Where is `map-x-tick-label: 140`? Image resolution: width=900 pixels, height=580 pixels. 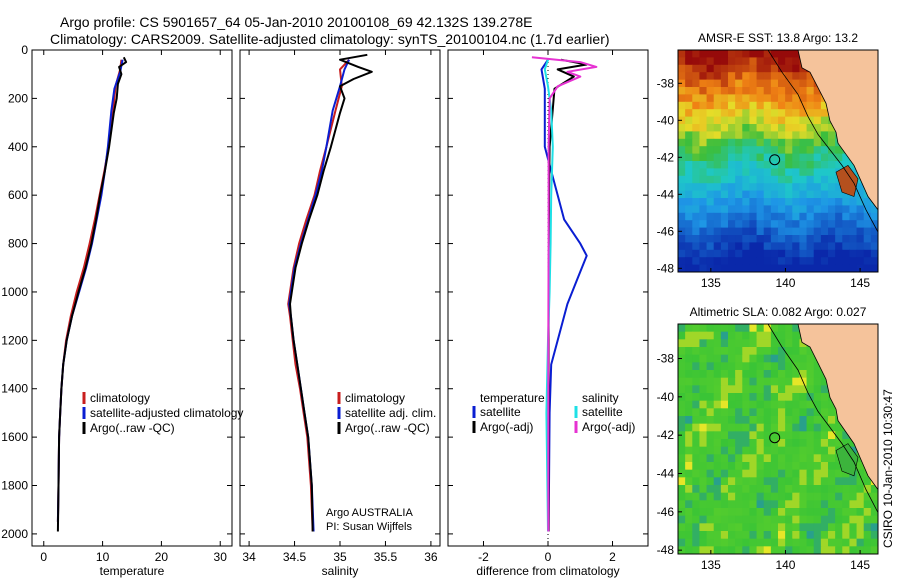 map-x-tick-label: 140 is located at coordinates (785, 283).